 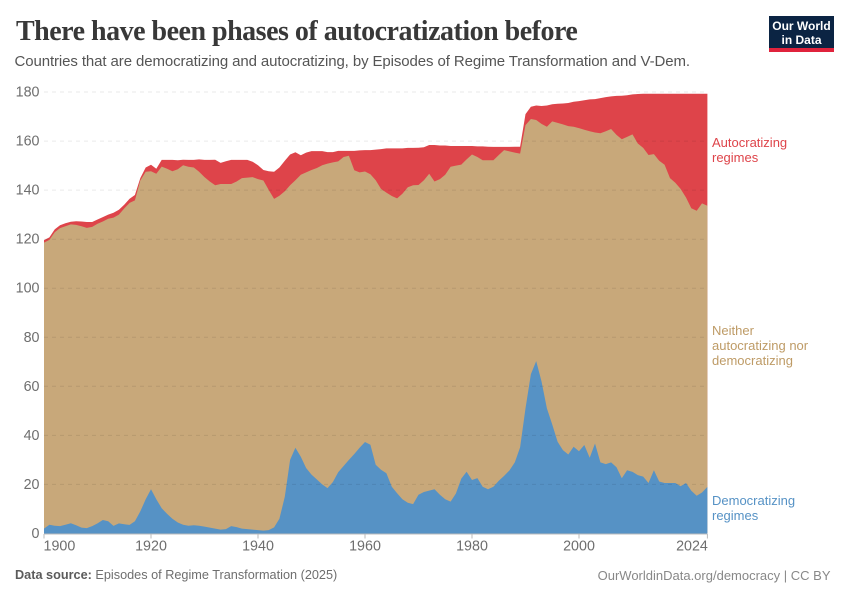 What do you see at coordinates (472, 547) in the screenshot?
I see `svg-text: 1980` at bounding box center [472, 547].